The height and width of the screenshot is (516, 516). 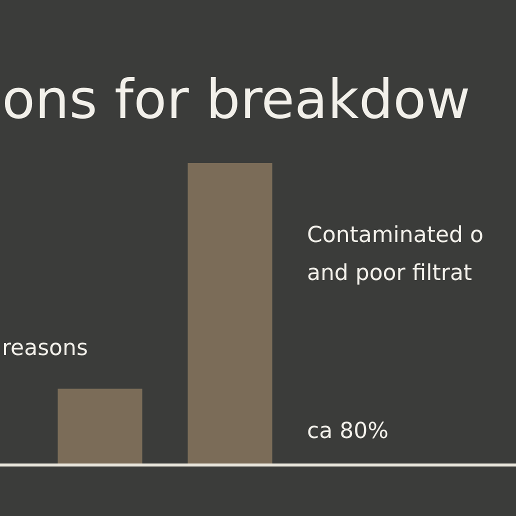 What do you see at coordinates (395, 254) in the screenshot?
I see `text: Contaminated o and poor filtrat` at bounding box center [395, 254].